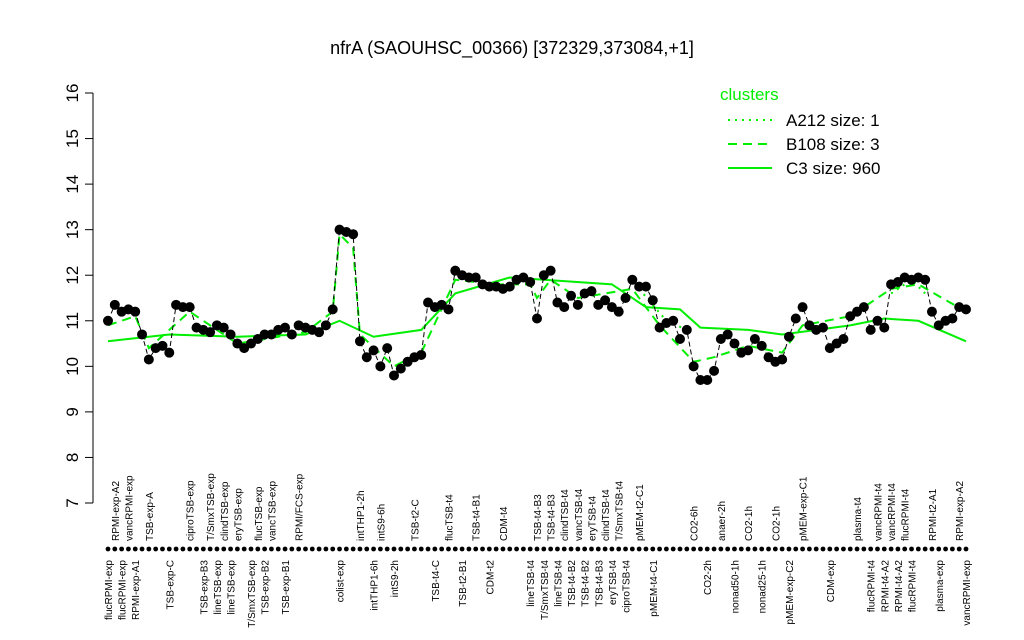  Describe the element at coordinates (790, 592) in the screenshot. I see `x-tick-label: pMEM-exp-C2` at that location.